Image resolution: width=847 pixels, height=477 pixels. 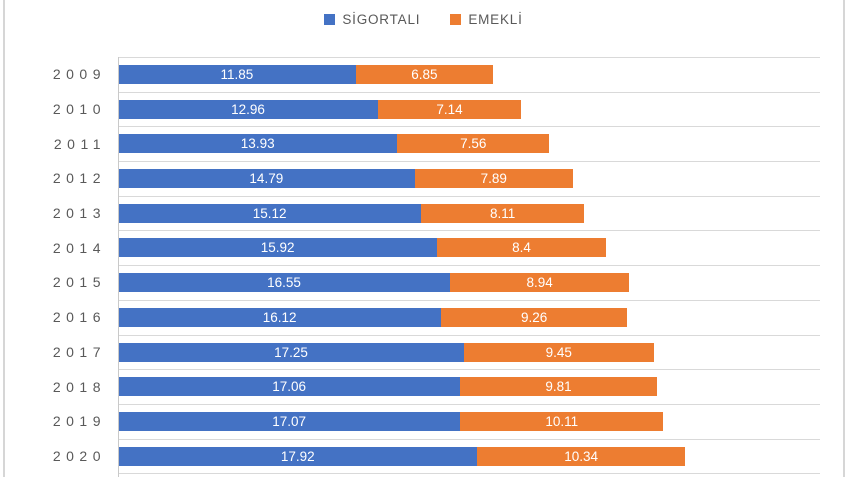 I want to click on bar-segment-emekli: 7.14, so click(x=449, y=109).